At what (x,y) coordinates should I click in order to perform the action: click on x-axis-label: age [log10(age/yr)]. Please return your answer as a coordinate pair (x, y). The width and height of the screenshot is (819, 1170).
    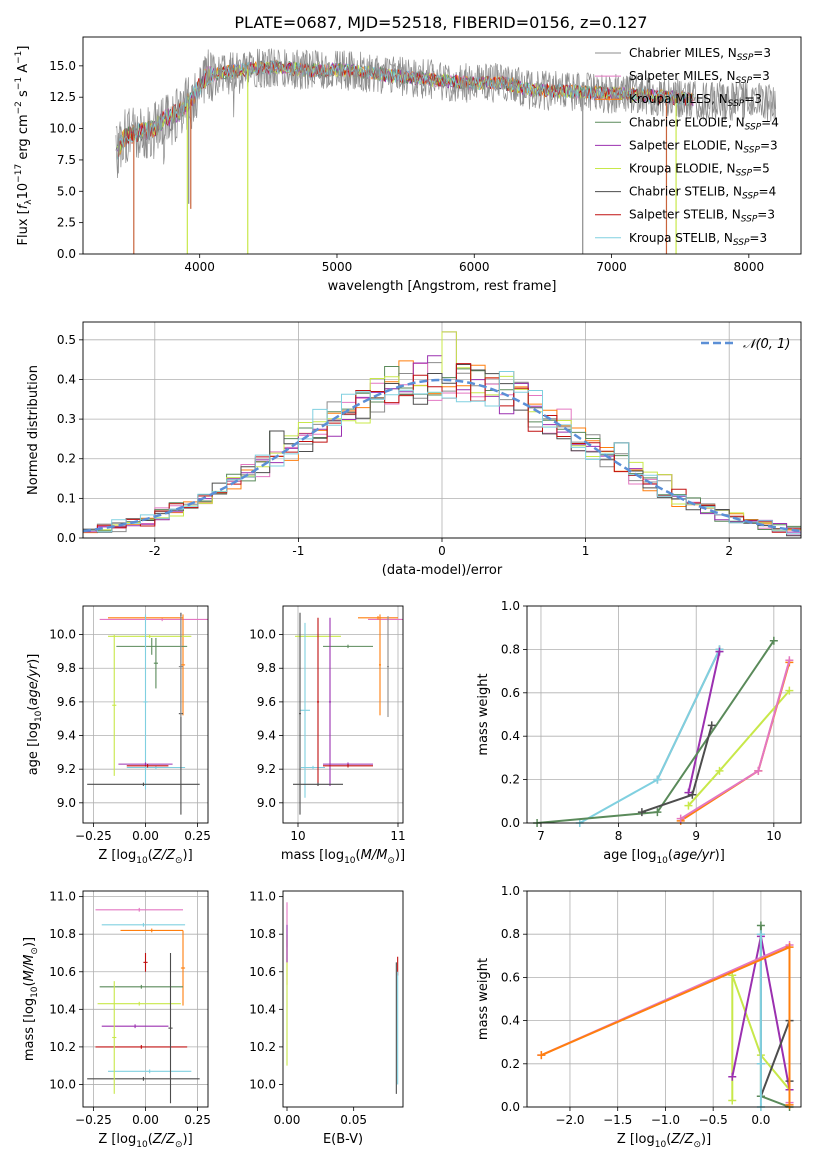
    Looking at the image, I should click on (664, 857).